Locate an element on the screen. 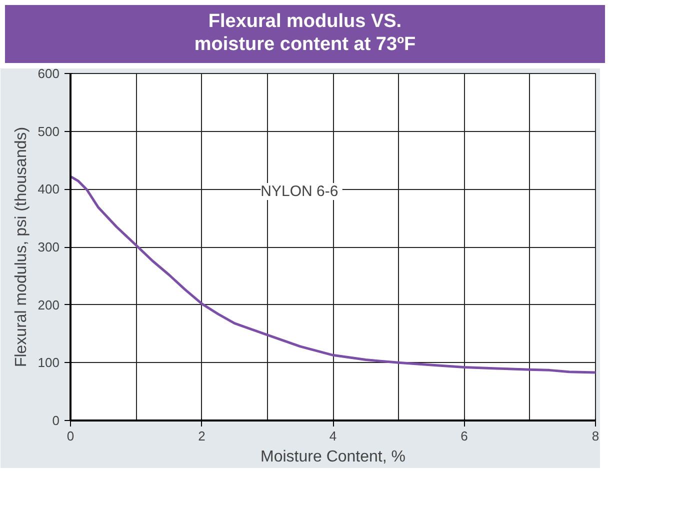 The width and height of the screenshot is (684, 524). chart-title: Flexural modulus VS. moisture content at 73ºF is located at coordinates (305, 34).